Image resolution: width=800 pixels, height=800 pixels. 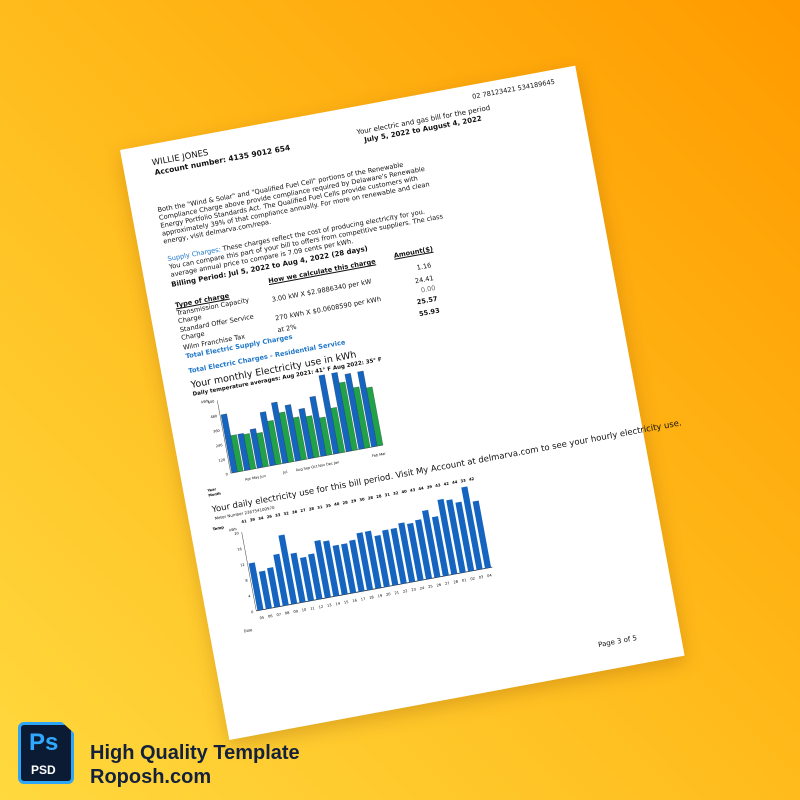 What do you see at coordinates (261, 618) in the screenshot?
I see `date-label: 05` at bounding box center [261, 618].